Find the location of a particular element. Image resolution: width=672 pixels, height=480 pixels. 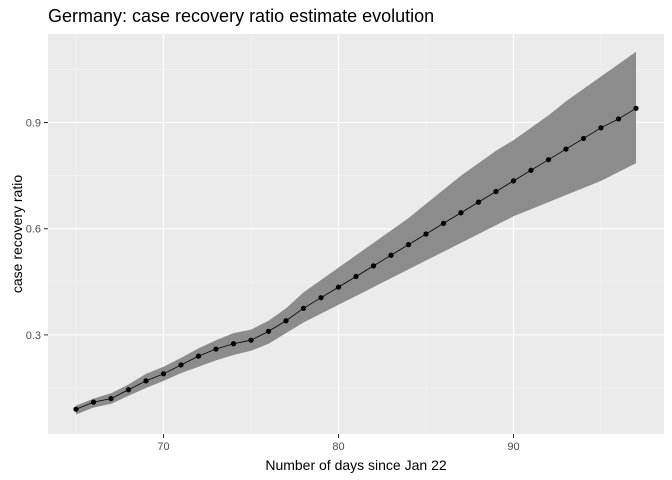

y-tick-label: 0.3 is located at coordinates (33, 336).